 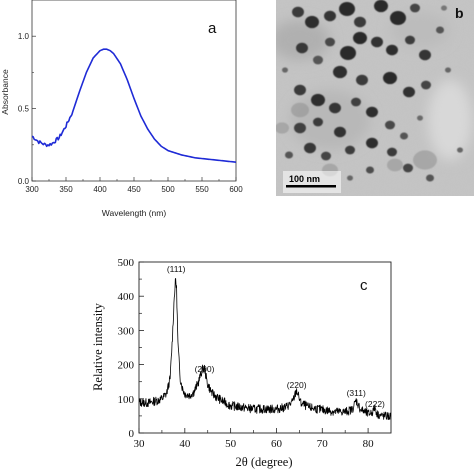 What do you see at coordinates (126, 366) in the screenshot?
I see `panel-c-y-tick-label: 200` at bounding box center [126, 366].